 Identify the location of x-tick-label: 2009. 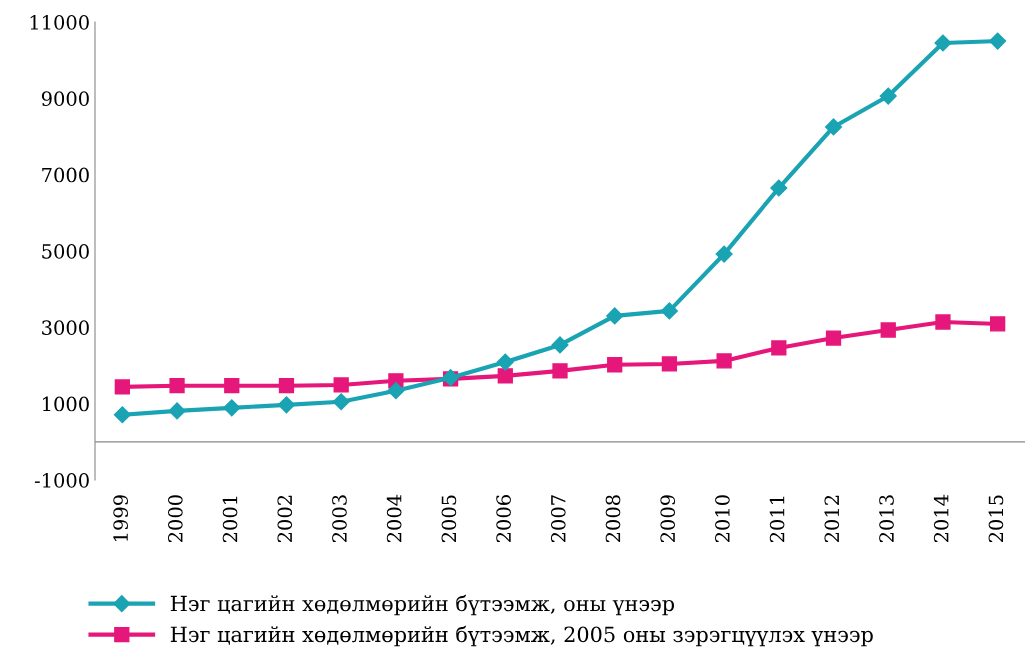
(668, 519).